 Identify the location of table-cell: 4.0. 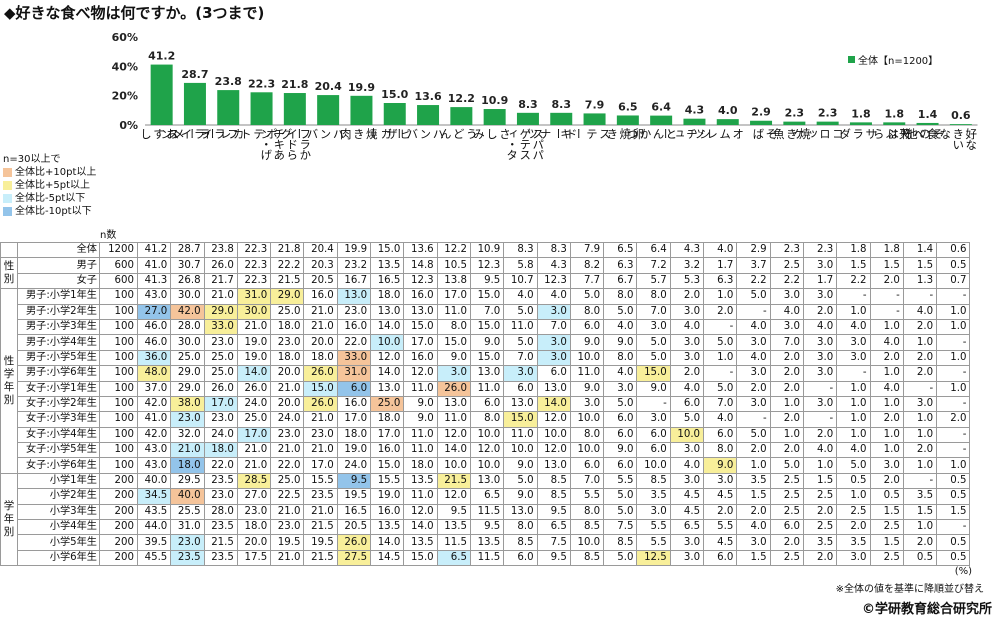
(687, 327).